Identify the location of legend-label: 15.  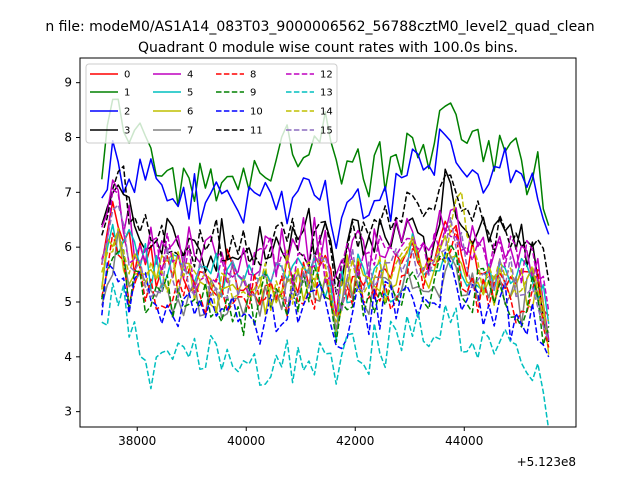
(326, 131).